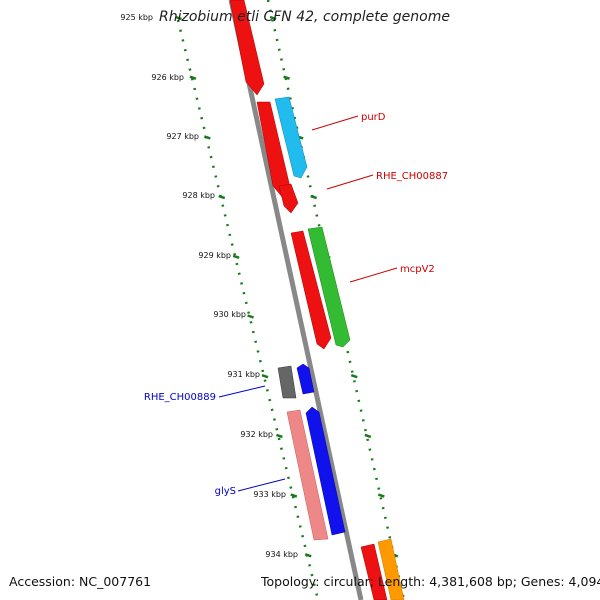  What do you see at coordinates (136, 17) in the screenshot?
I see `tick-label: 925 kbp` at bounding box center [136, 17].